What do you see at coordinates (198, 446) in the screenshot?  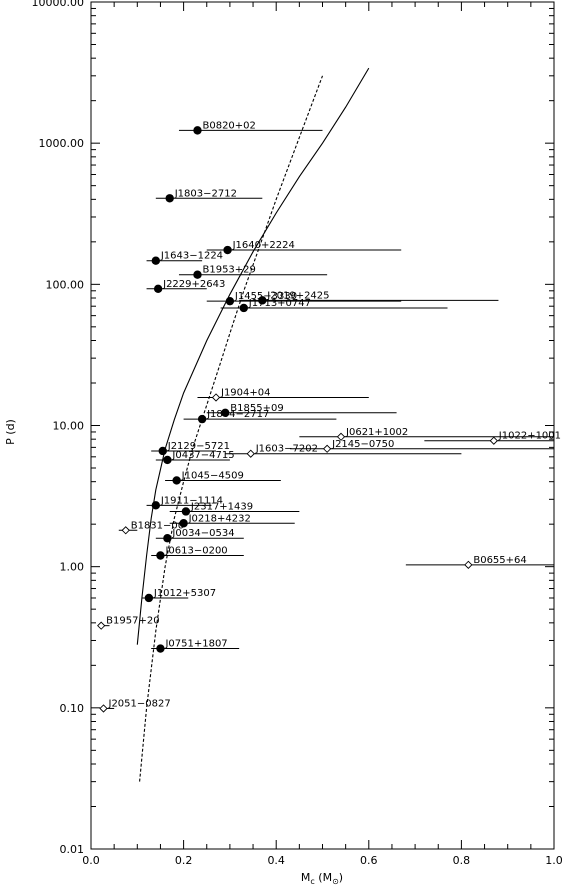 I see `point-label: J2129−5721` at bounding box center [198, 446].